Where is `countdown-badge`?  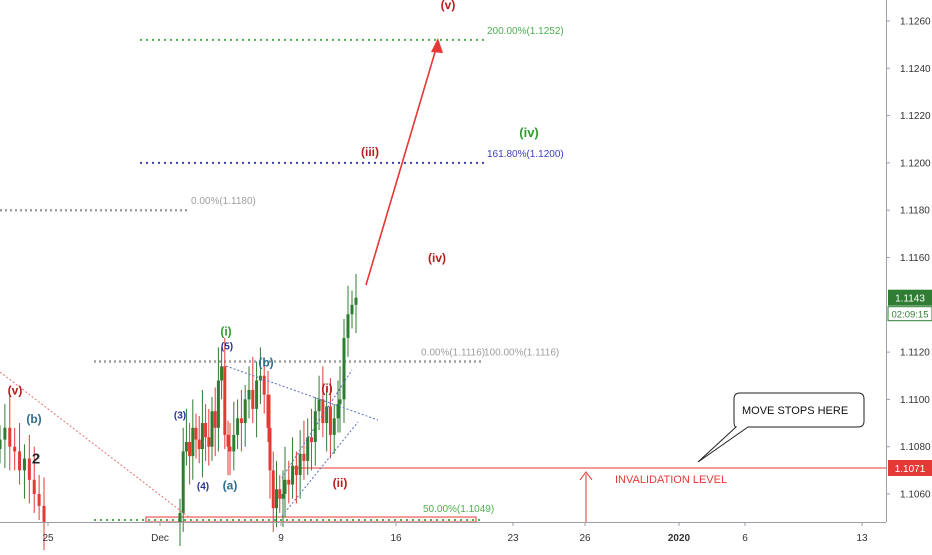 countdown-badge is located at coordinates (909, 314).